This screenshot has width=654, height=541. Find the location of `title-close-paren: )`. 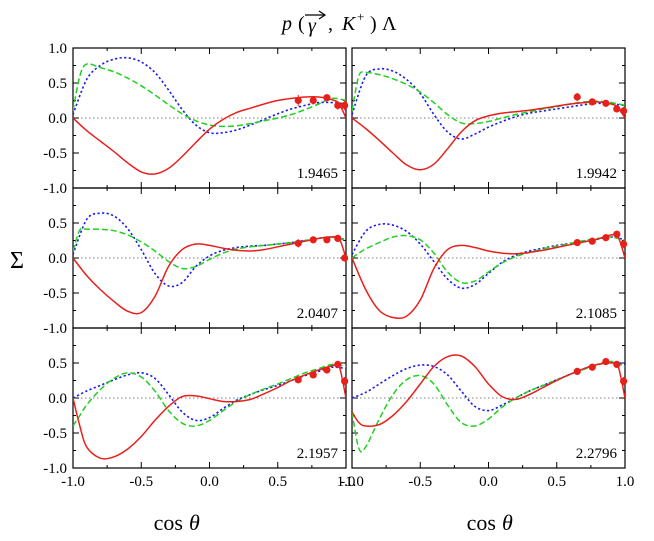

title-close-paren: ) is located at coordinates (373, 24).